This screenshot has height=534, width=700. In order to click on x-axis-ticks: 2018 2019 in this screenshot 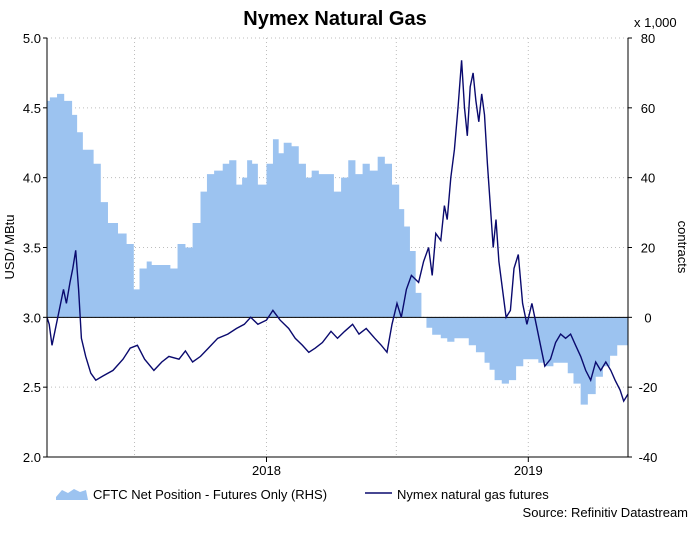, I will do `click(397, 467)`.